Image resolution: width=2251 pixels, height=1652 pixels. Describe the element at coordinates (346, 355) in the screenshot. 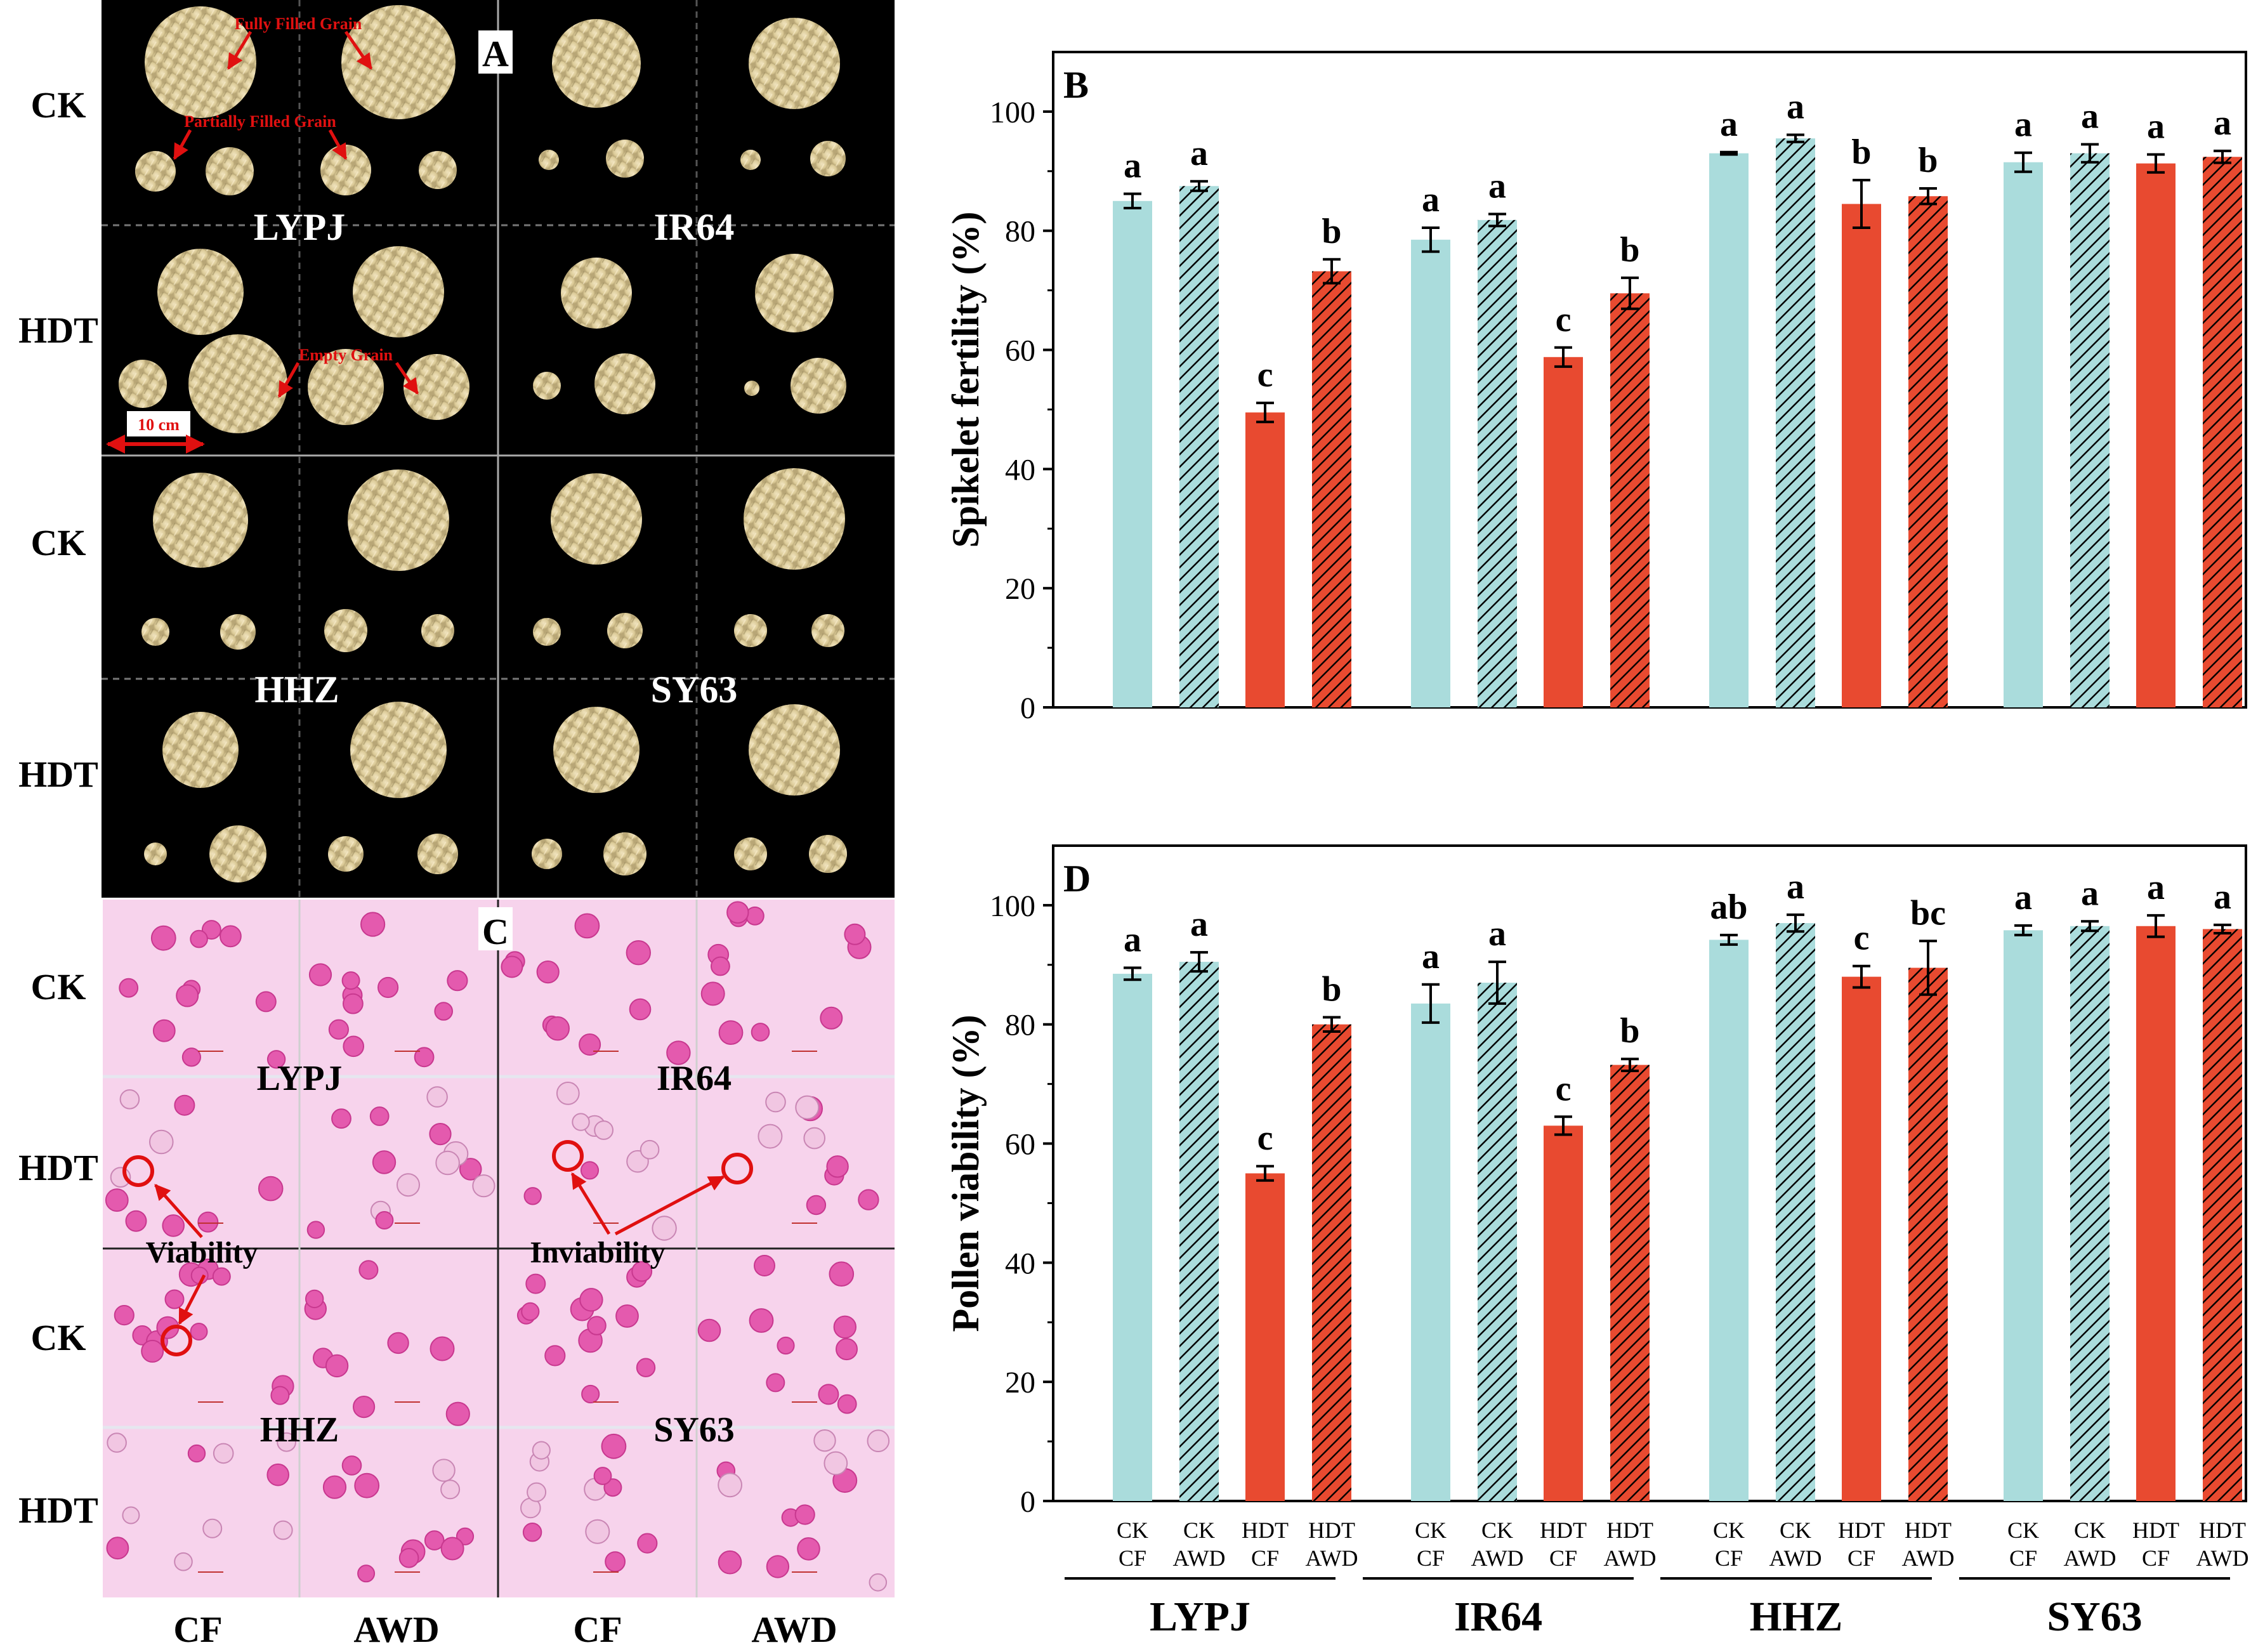

I see `annotation-empty: Empty Grain` at that location.